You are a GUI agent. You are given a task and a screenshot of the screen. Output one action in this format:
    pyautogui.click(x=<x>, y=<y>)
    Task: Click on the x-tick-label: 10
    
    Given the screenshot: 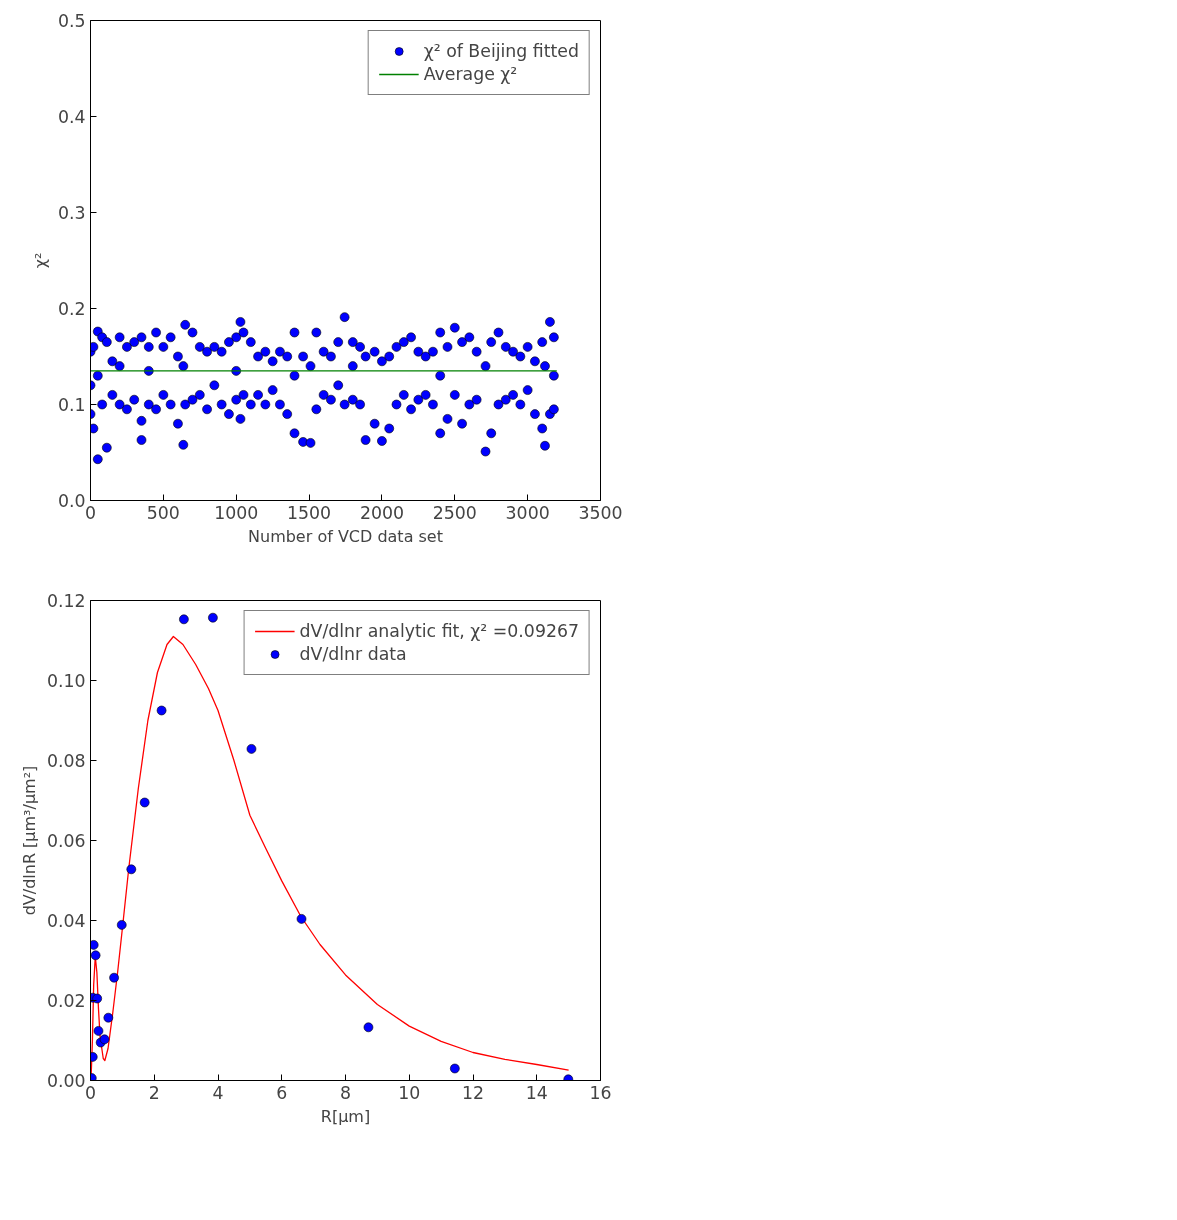 What is the action you would take?
    pyautogui.click(x=409, y=1092)
    